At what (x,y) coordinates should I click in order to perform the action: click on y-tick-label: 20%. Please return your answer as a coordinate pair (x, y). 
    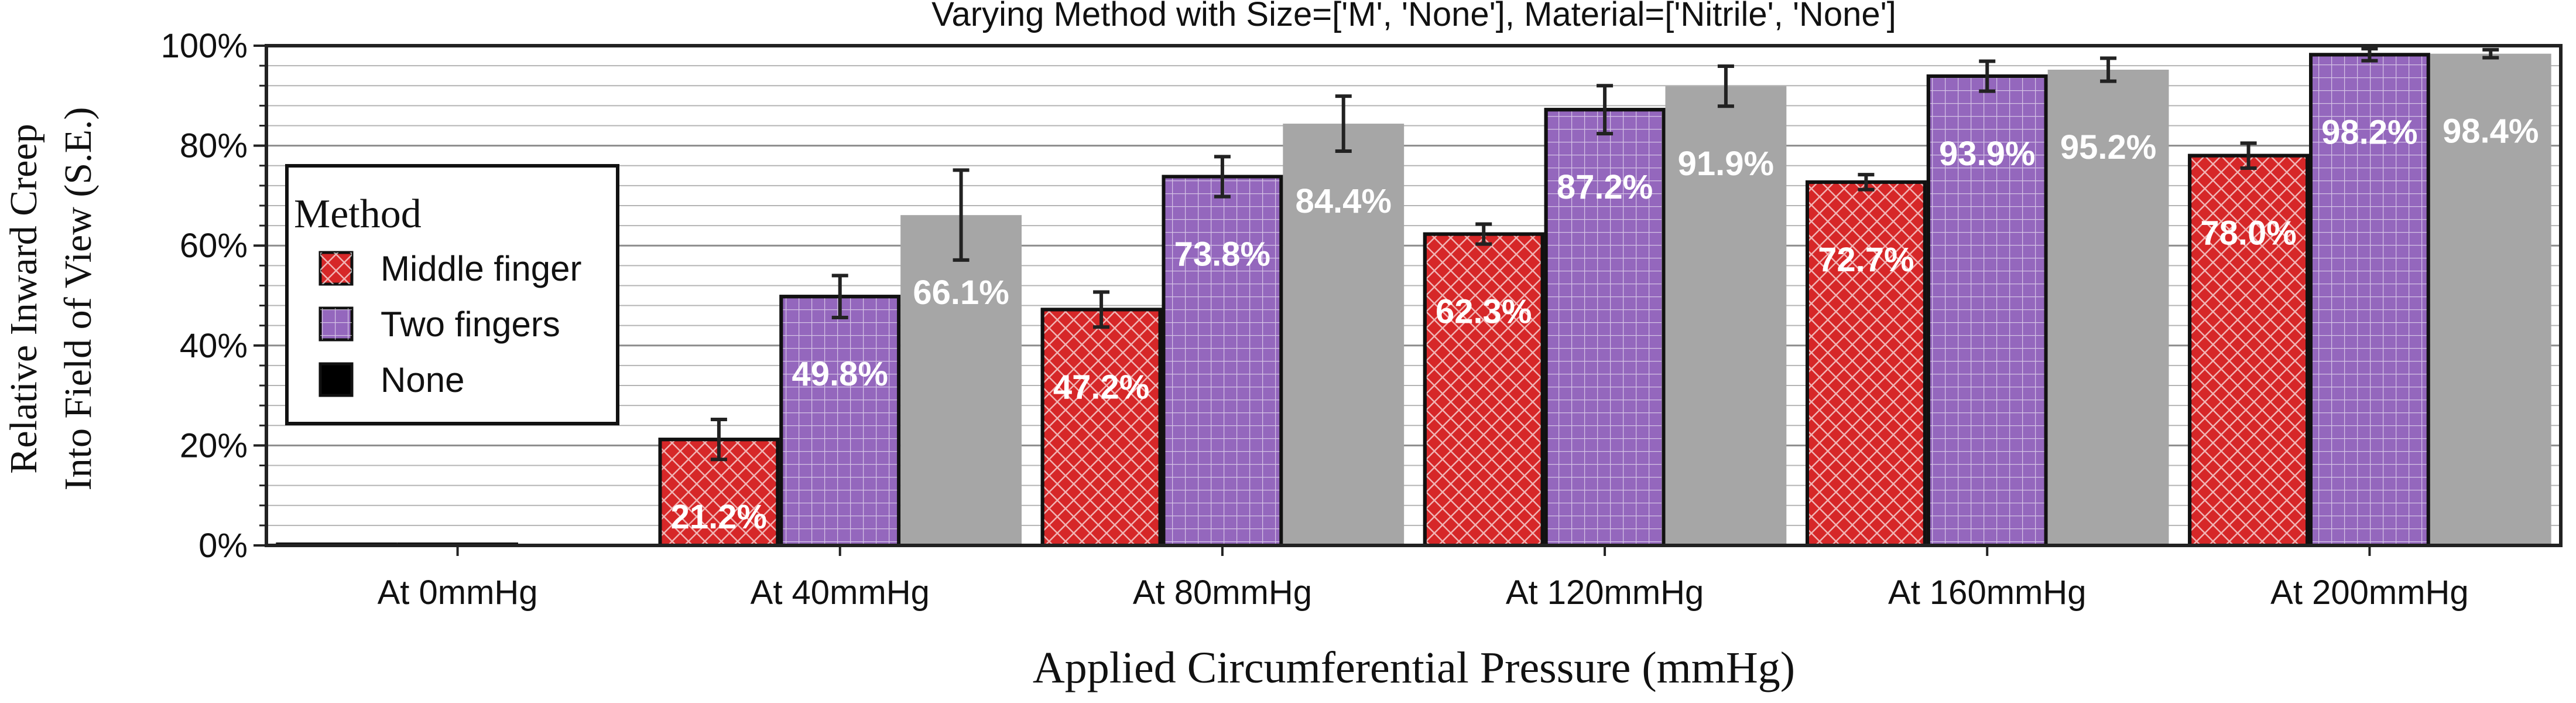
    Looking at the image, I should click on (214, 445).